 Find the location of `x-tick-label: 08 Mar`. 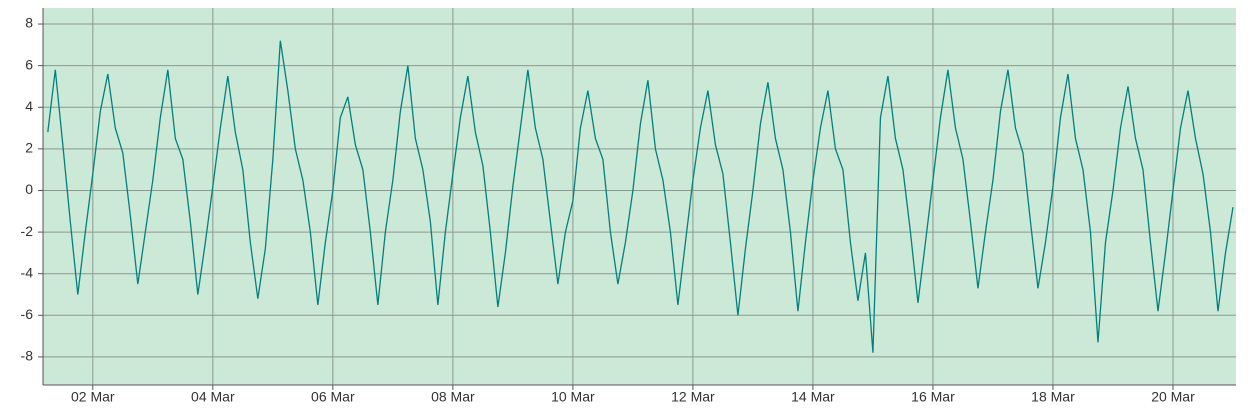

x-tick-label: 08 Mar is located at coordinates (453, 397).